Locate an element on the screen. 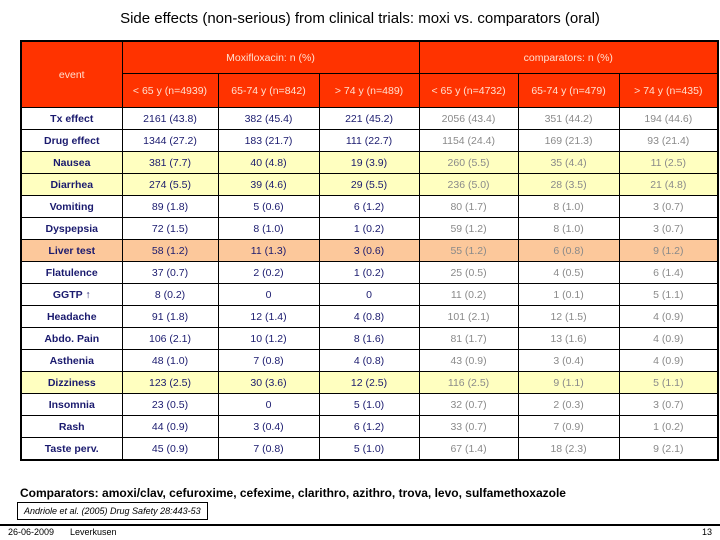 The width and height of the screenshot is (720, 540). event-cell: Taste perv. is located at coordinates (71, 449).